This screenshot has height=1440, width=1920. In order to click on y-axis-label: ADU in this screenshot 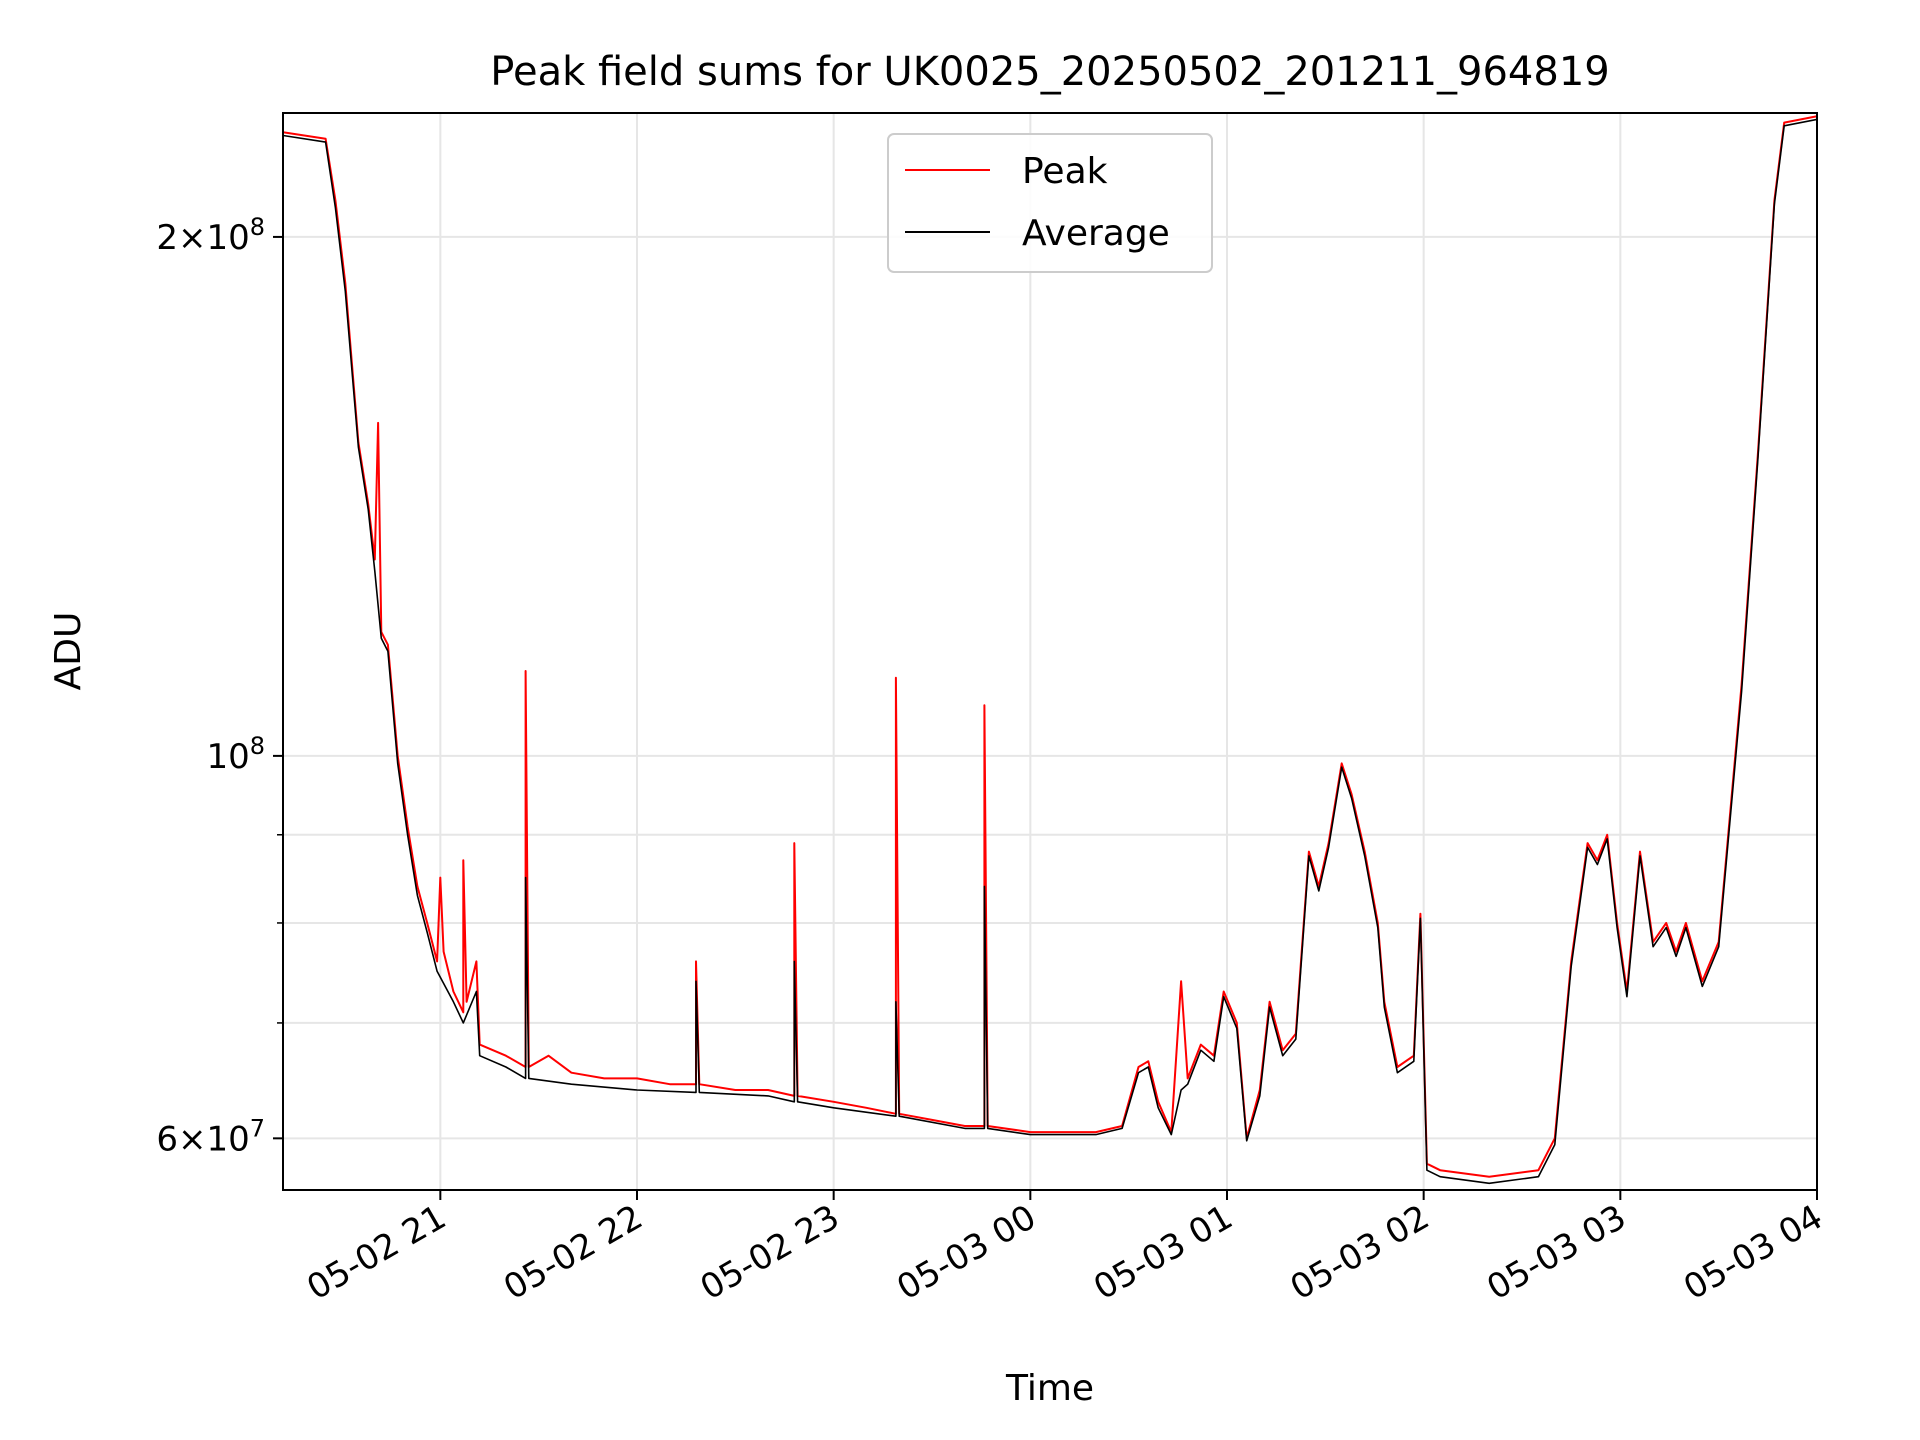, I will do `click(68, 651)`.